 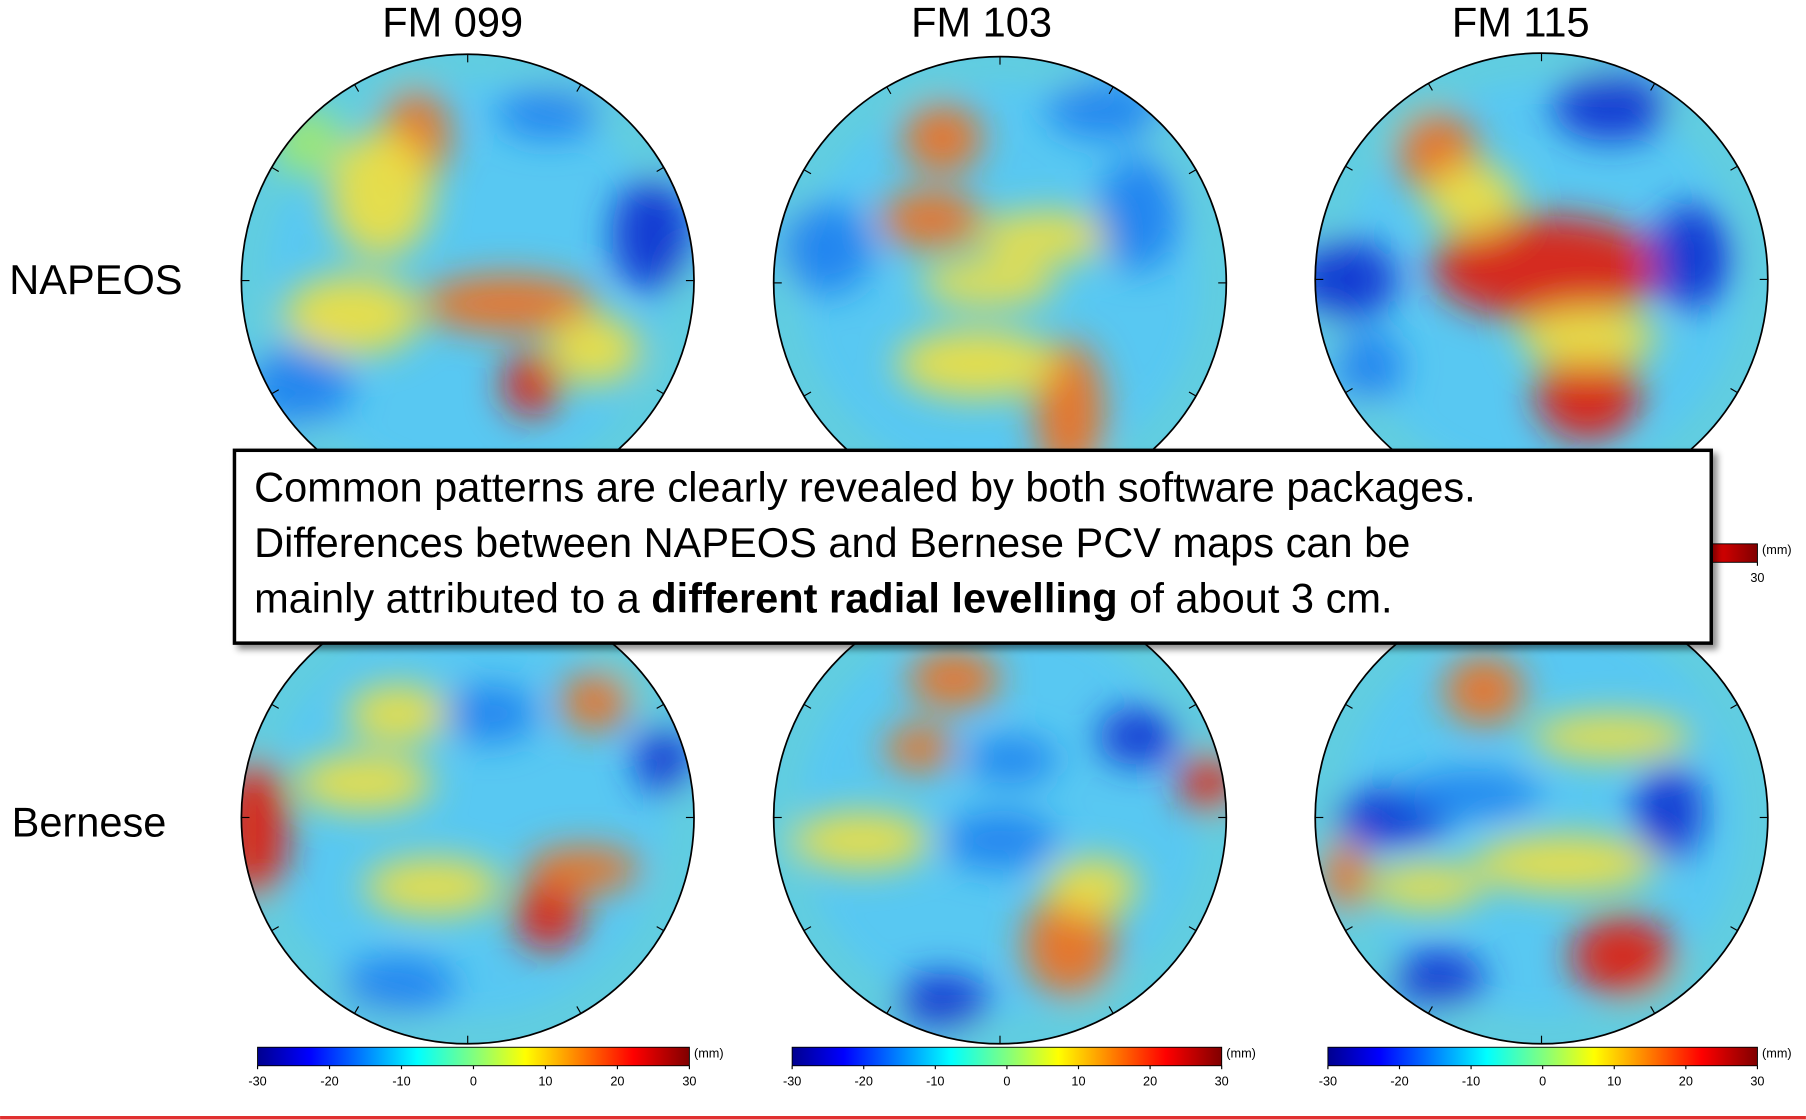 I want to click on map-pattern, so click(x=1000, y=817).